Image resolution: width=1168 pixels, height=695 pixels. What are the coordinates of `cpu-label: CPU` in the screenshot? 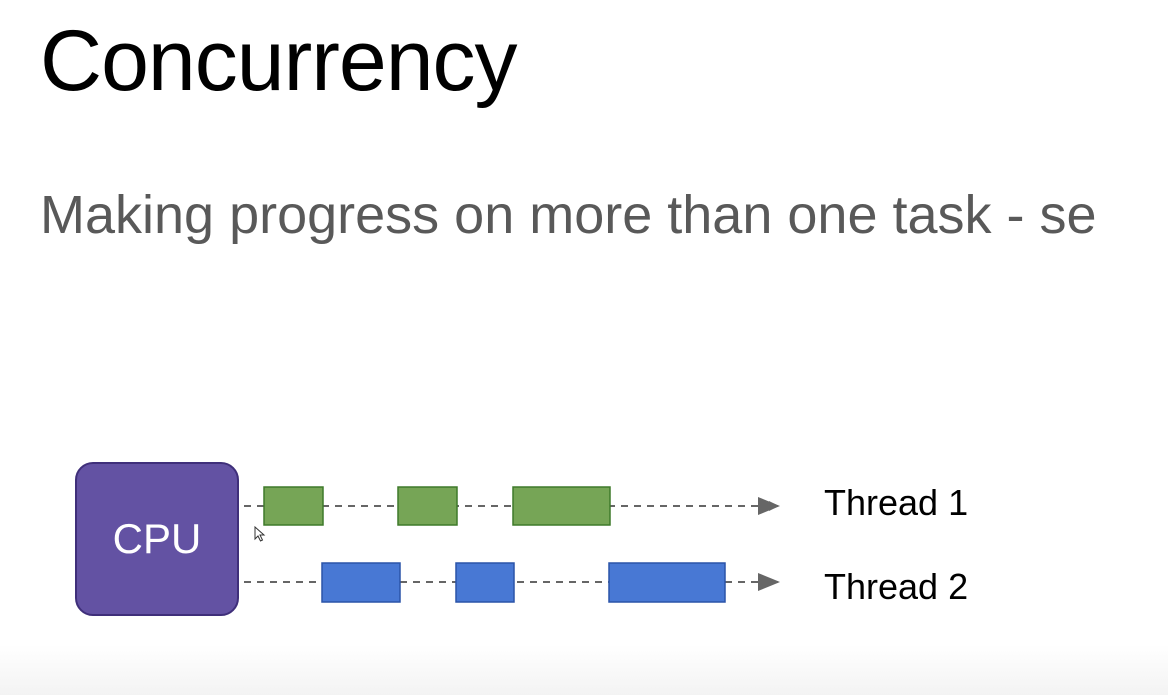 It's located at (157, 538).